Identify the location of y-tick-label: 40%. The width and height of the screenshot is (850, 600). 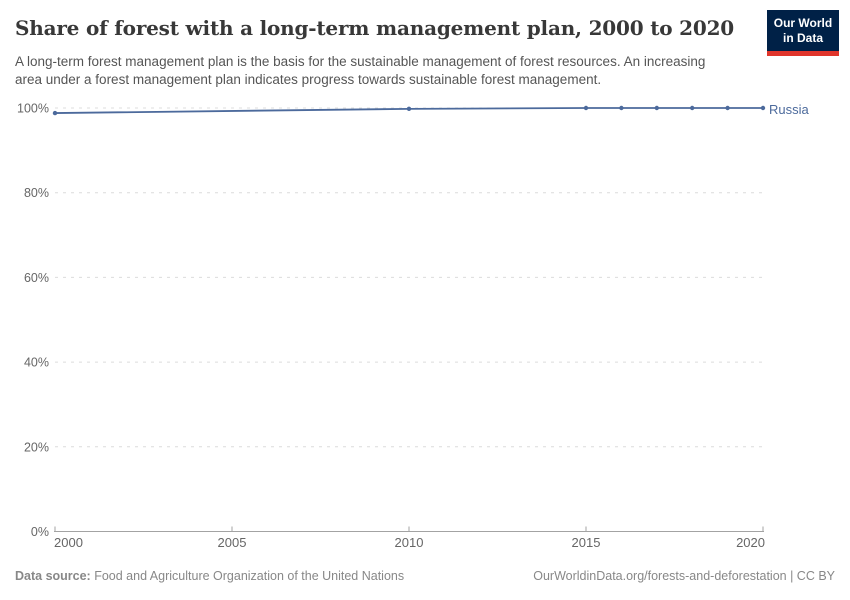
(36, 363).